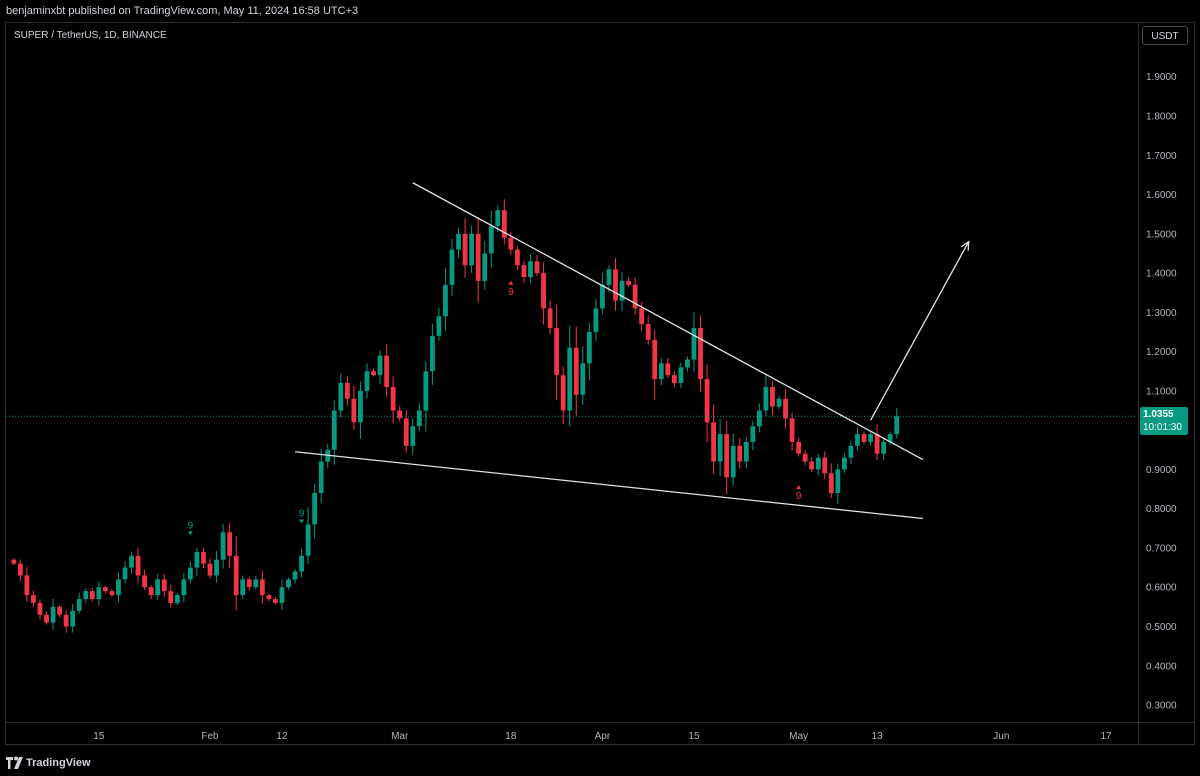  I want to click on price-tick-label: 0.5000, so click(1161, 627).